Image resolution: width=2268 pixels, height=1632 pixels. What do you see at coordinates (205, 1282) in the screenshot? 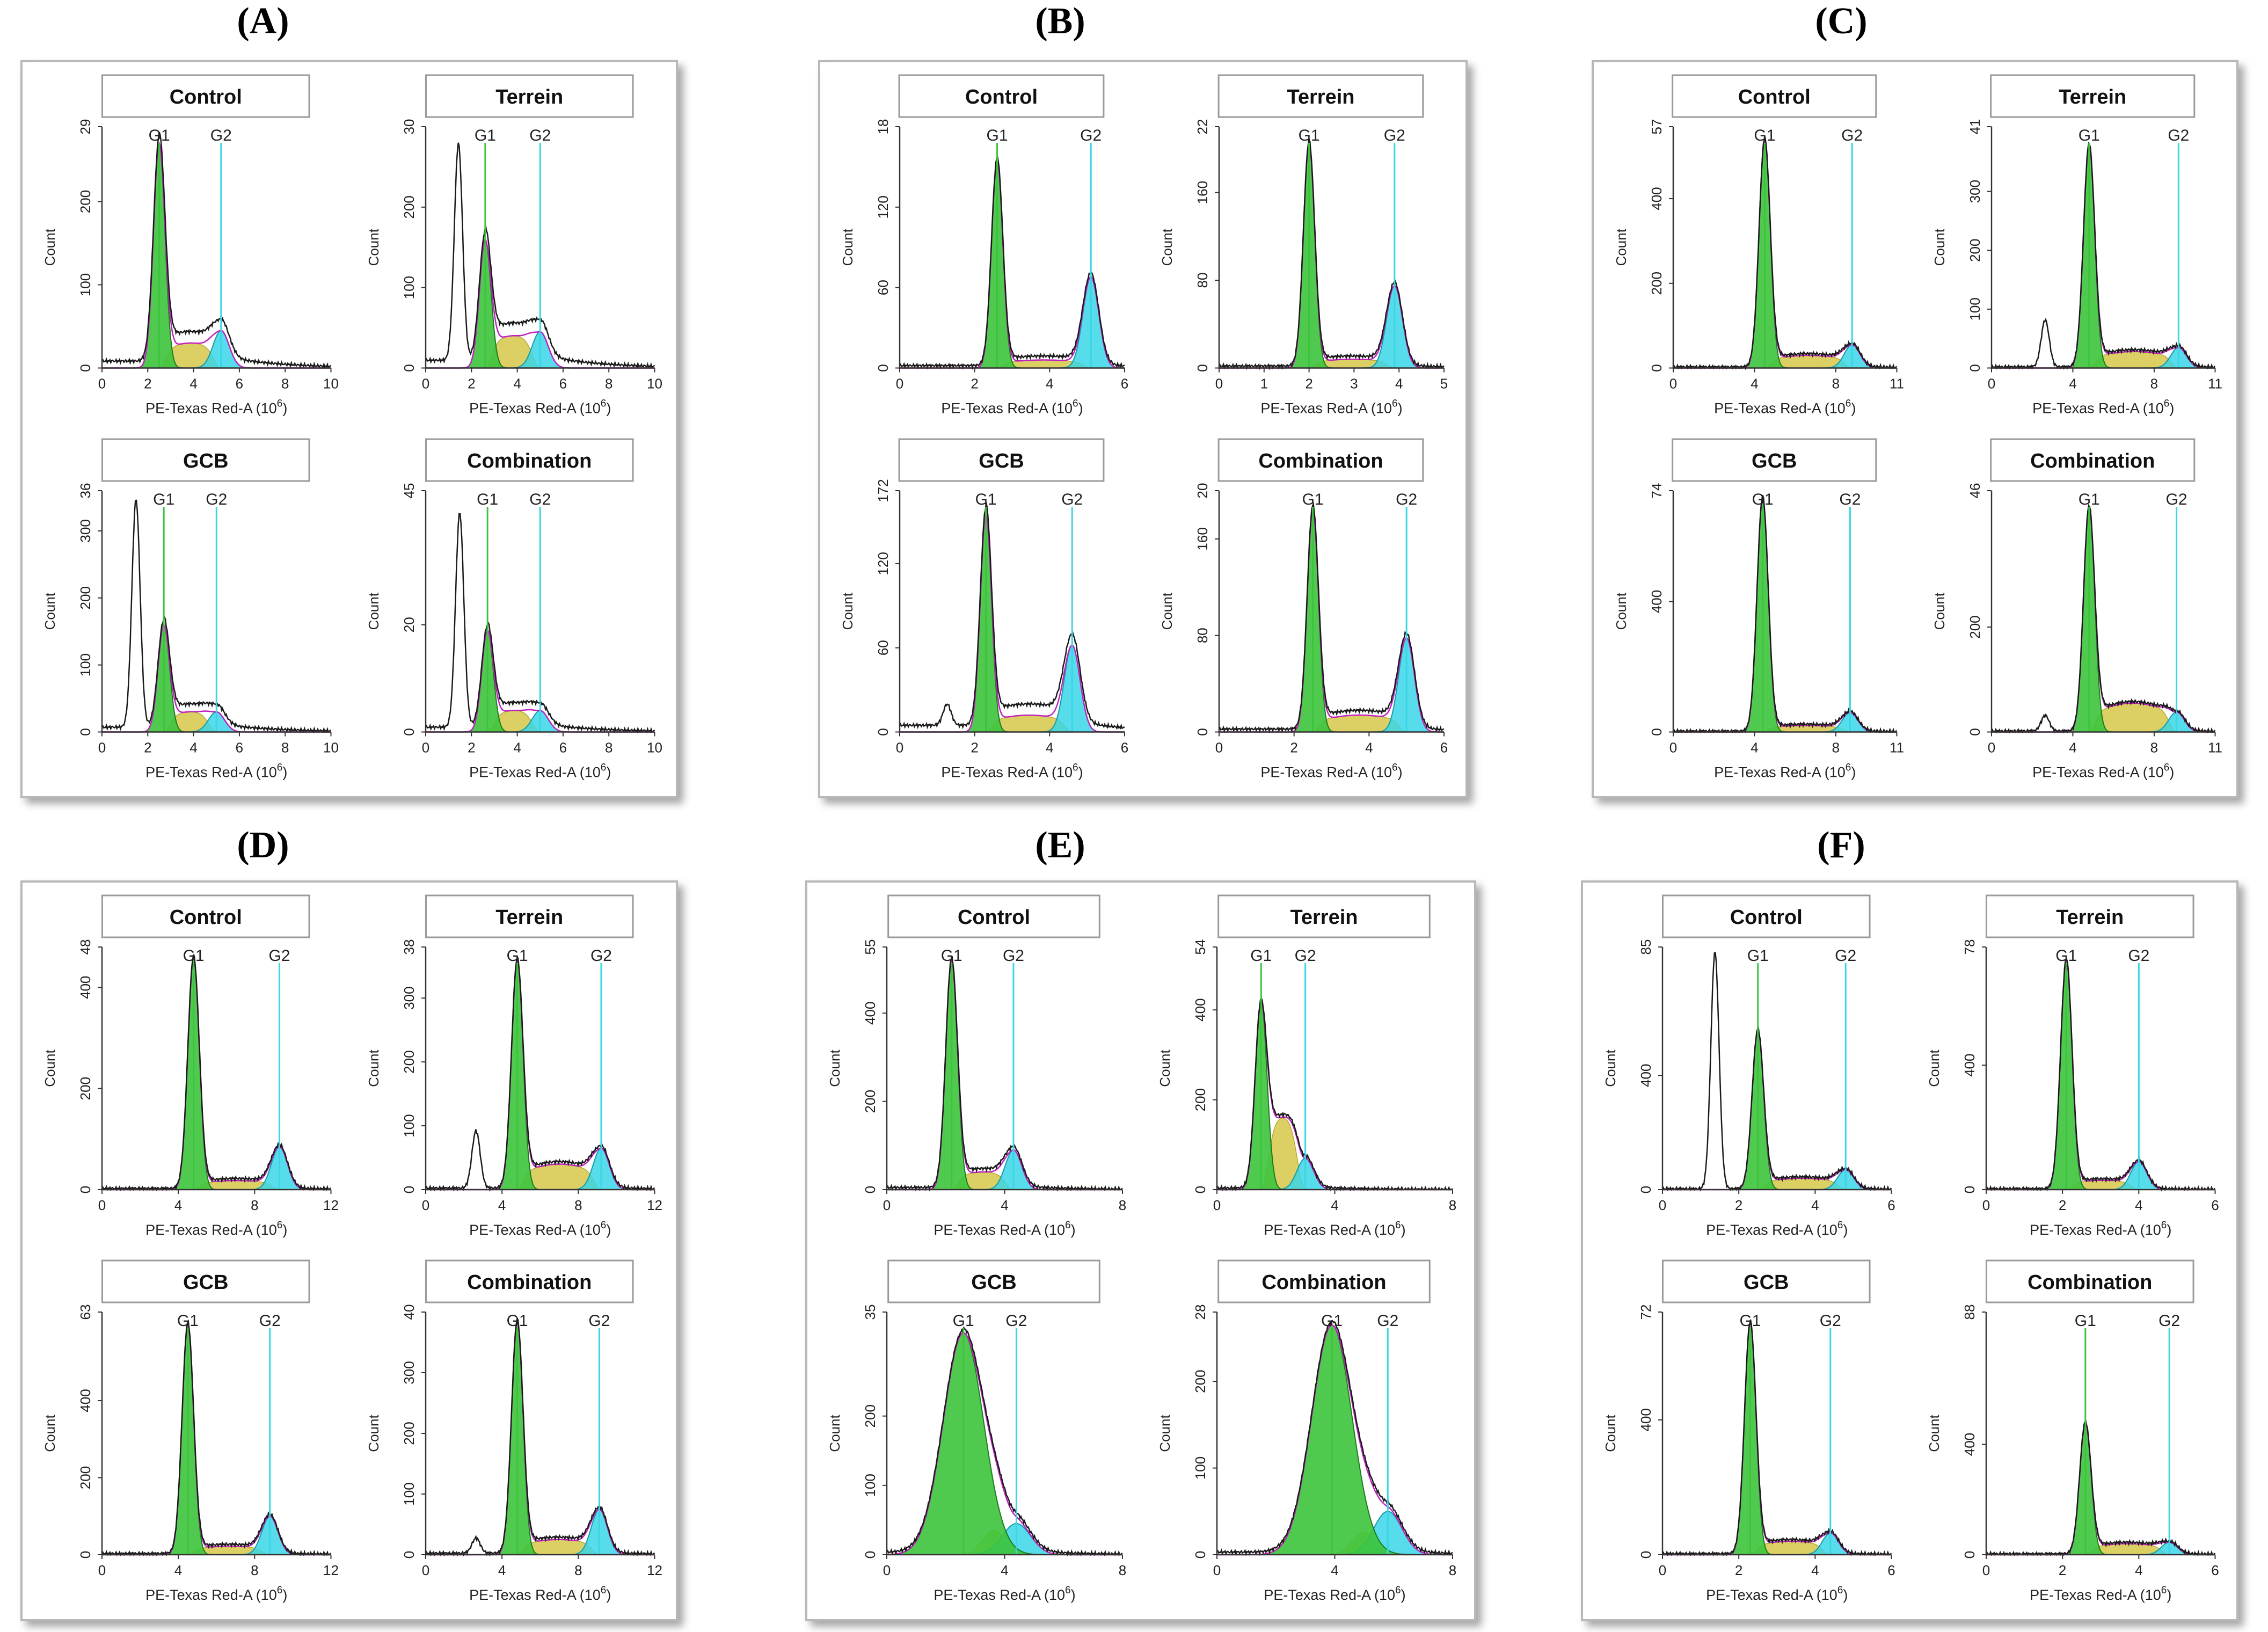
I see `plot-title: GCB` at bounding box center [205, 1282].